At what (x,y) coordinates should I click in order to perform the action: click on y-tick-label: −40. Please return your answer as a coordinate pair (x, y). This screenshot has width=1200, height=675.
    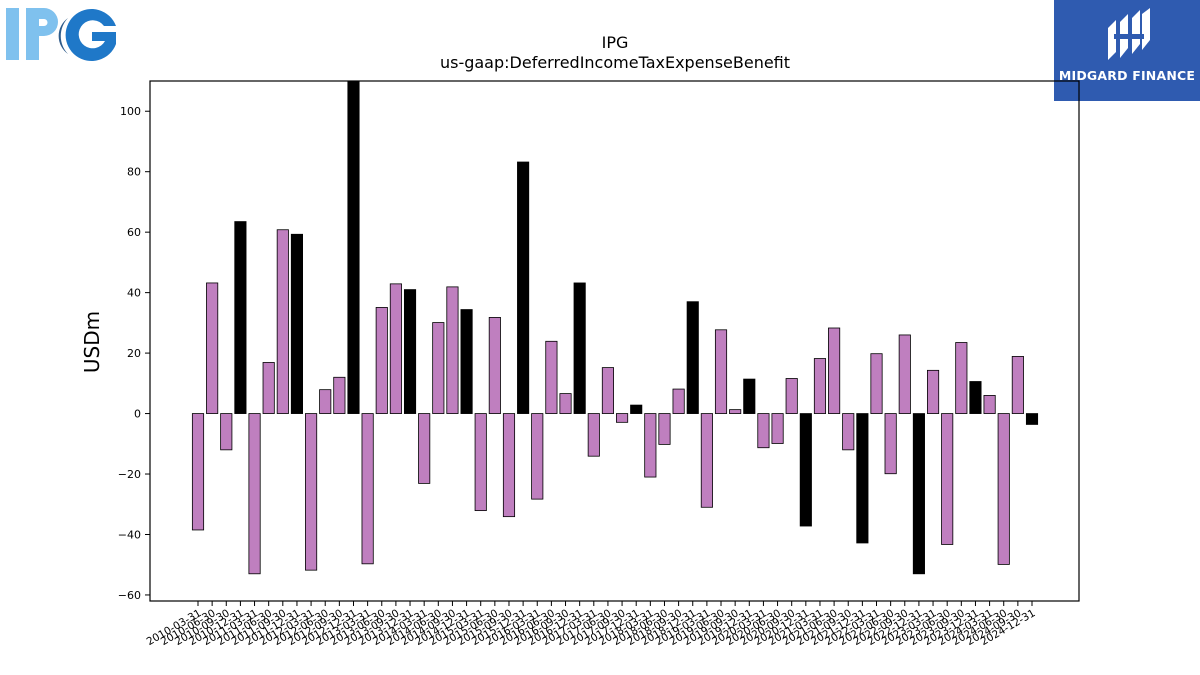
    Looking at the image, I should click on (129, 534).